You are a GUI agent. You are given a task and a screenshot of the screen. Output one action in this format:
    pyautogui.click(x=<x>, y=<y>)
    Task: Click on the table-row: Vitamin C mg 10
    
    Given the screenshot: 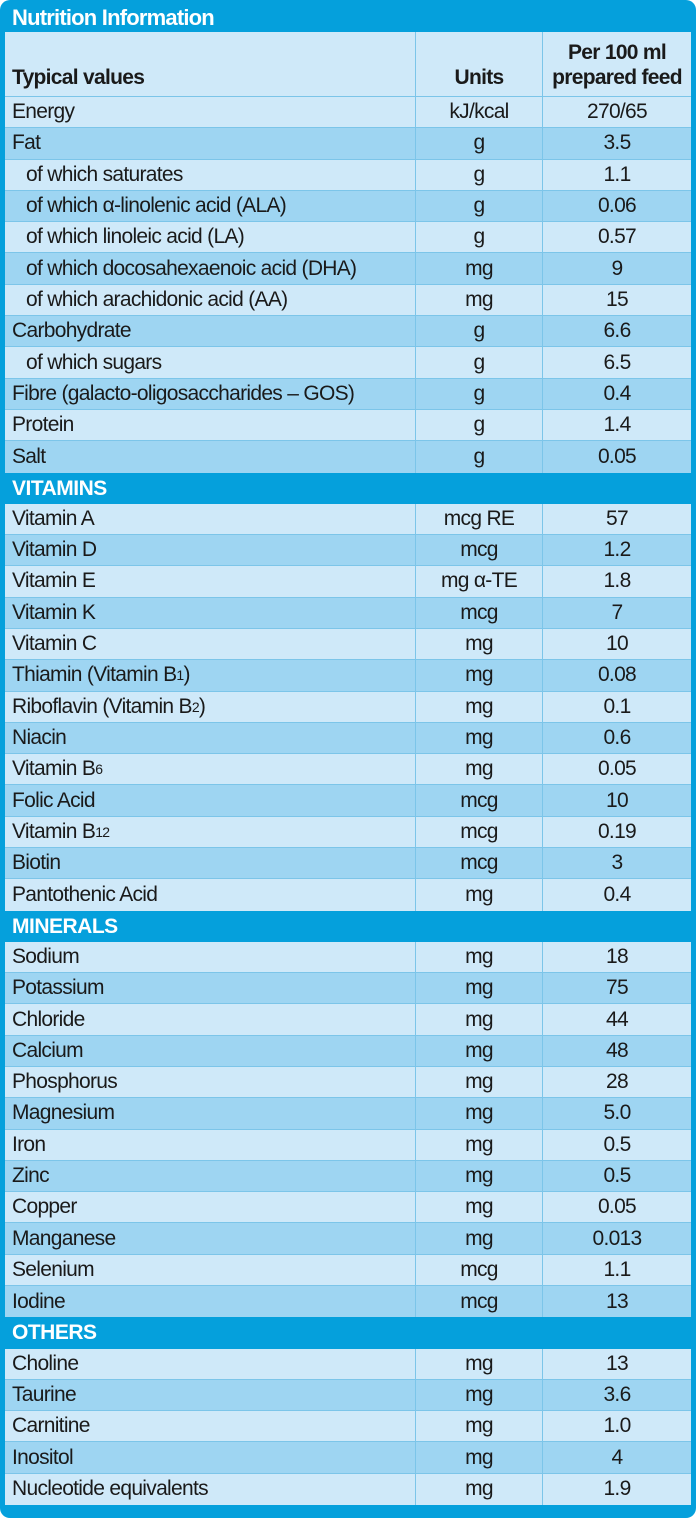 What is the action you would take?
    pyautogui.click(x=348, y=644)
    